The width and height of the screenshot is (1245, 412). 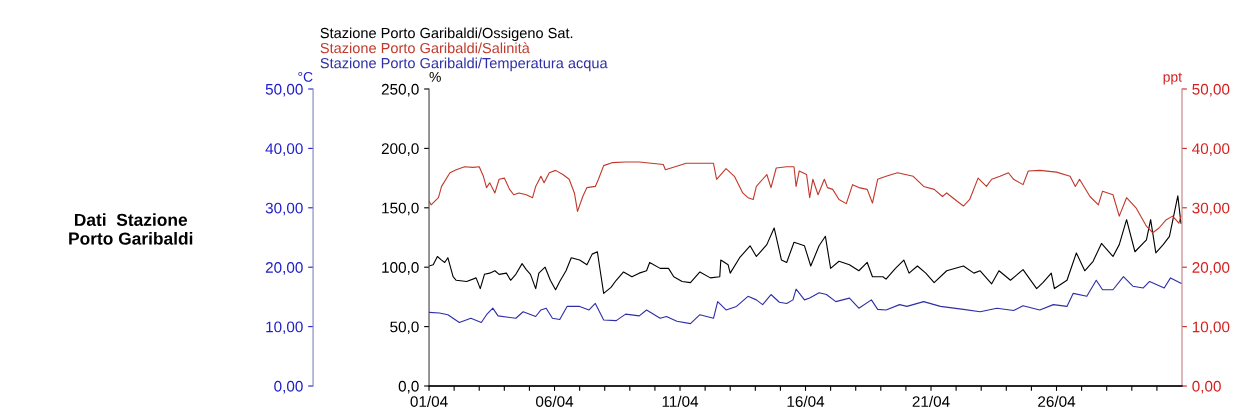 What do you see at coordinates (1211, 328) in the screenshot?
I see `y2-tick-label: 10,00` at bounding box center [1211, 328].